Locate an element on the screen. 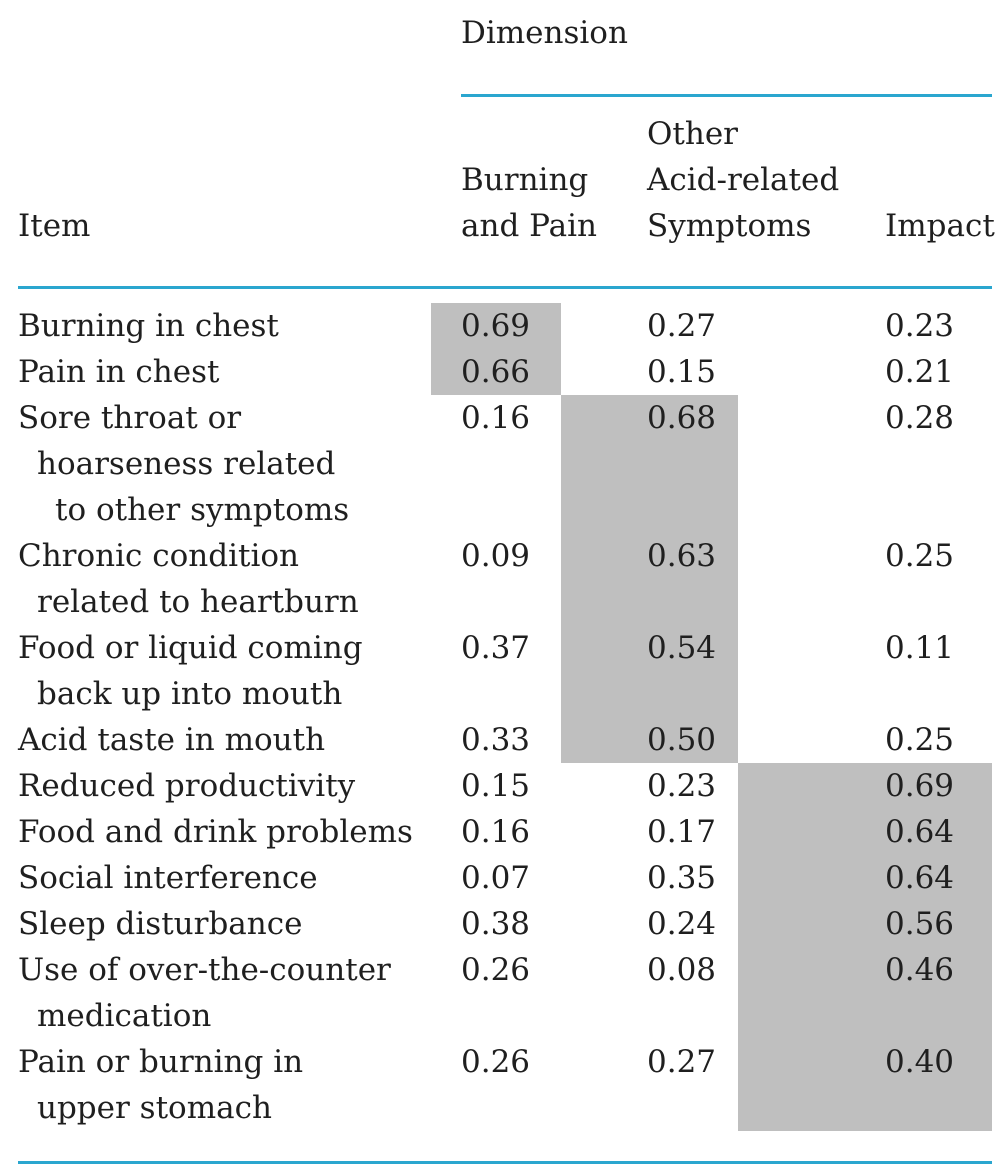  item-label: upper stomach is located at coordinates (154, 1108).